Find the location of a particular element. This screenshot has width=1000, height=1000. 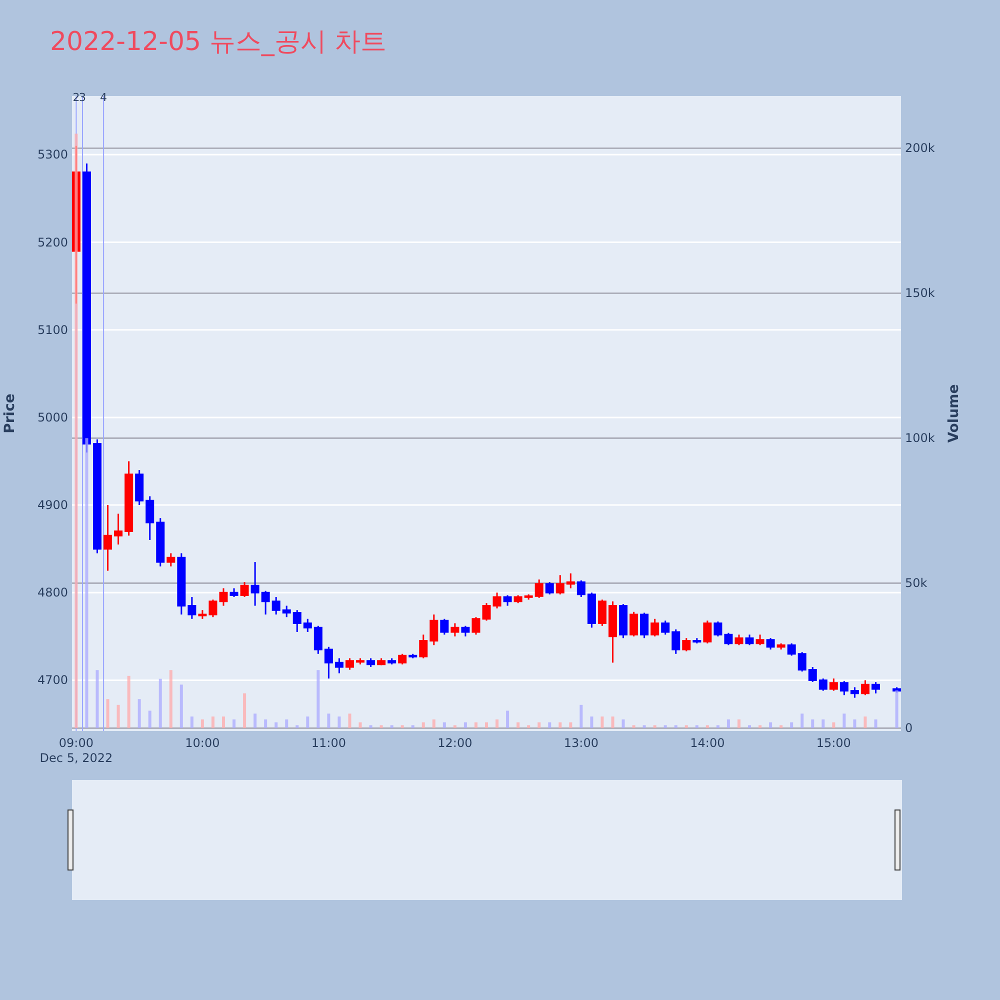

x-tick-label: 11:00 is located at coordinates (328, 743).